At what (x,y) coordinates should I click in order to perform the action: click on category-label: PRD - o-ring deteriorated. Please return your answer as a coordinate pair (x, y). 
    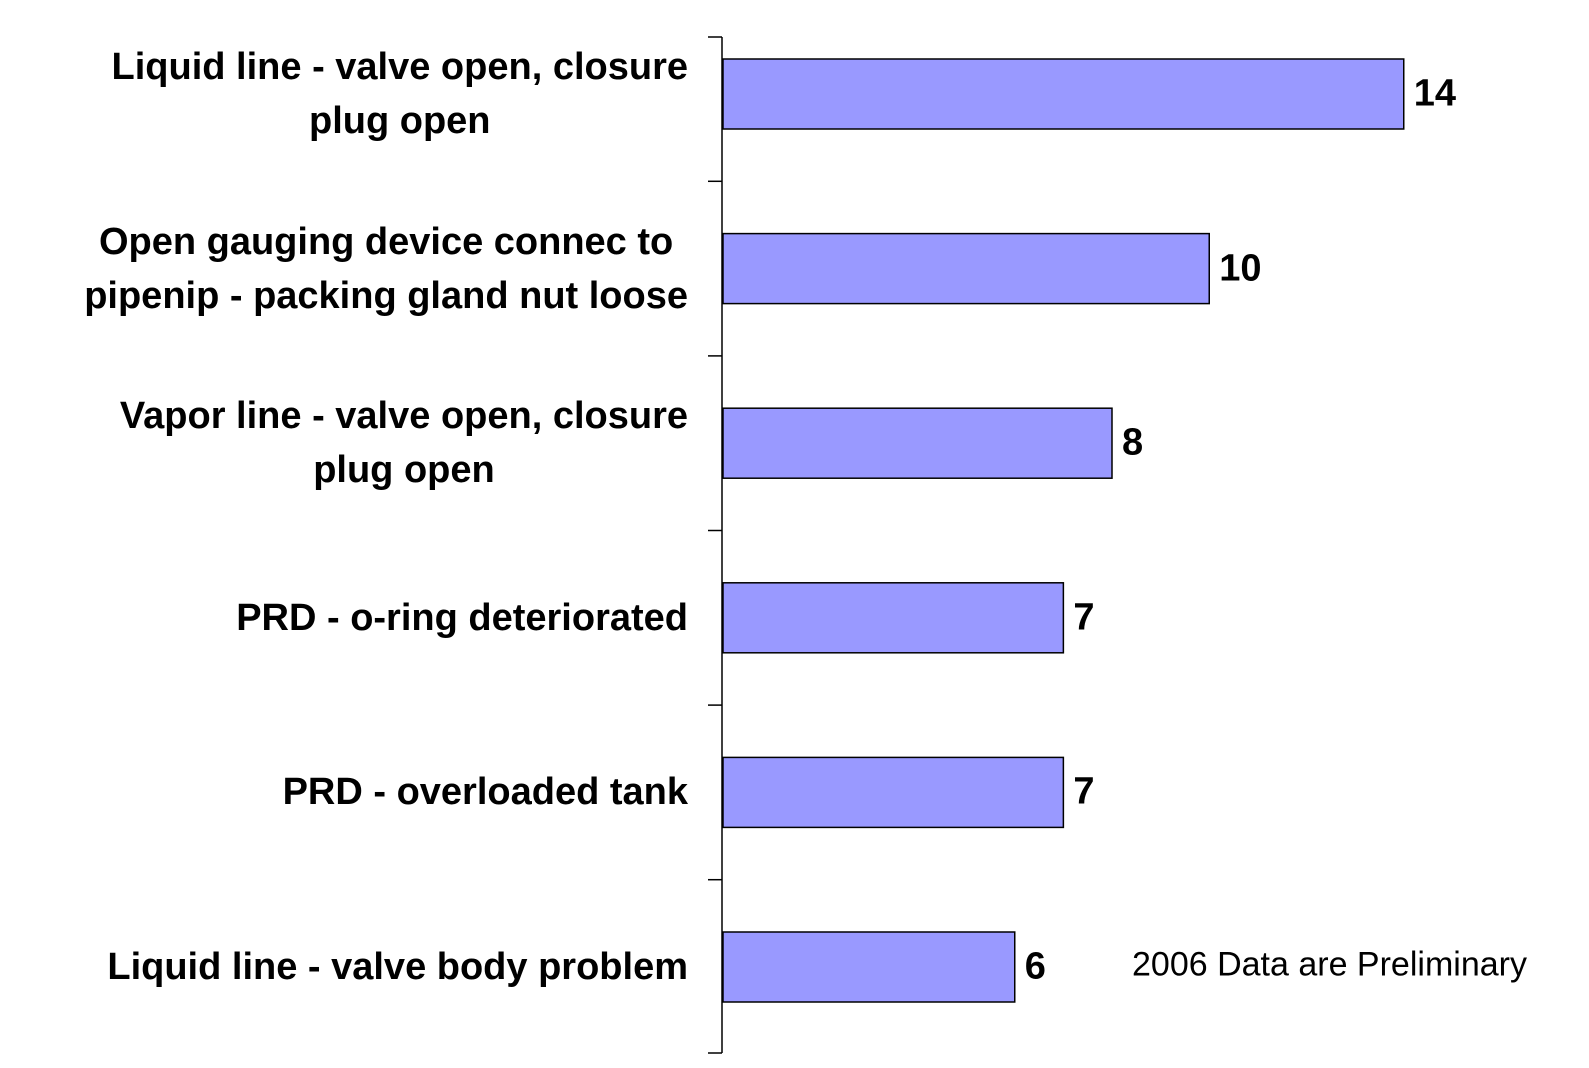
    Looking at the image, I should click on (462, 617).